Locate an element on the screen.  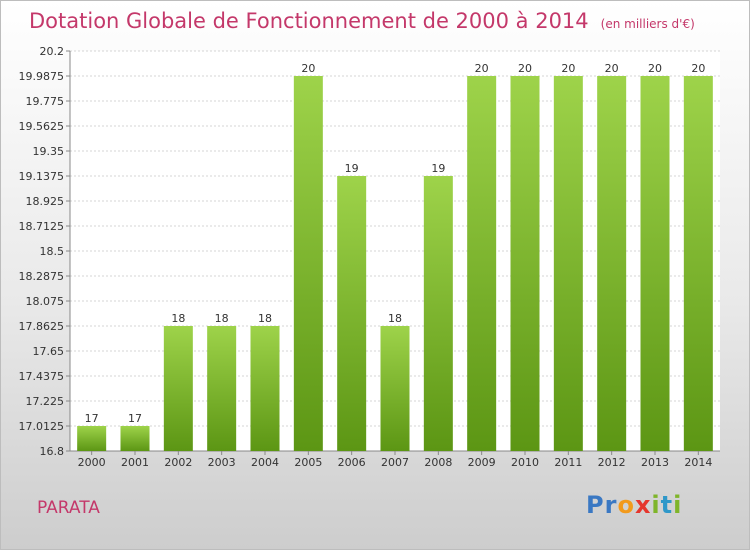
y-tick-label: 17.8625 is located at coordinates (42, 326).